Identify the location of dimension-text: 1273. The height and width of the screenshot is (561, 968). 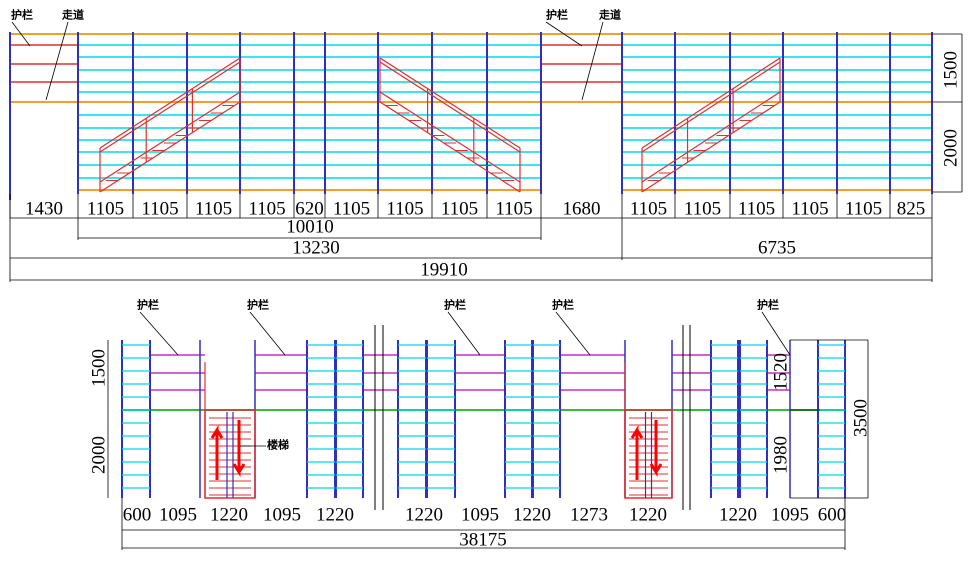
(589, 514).